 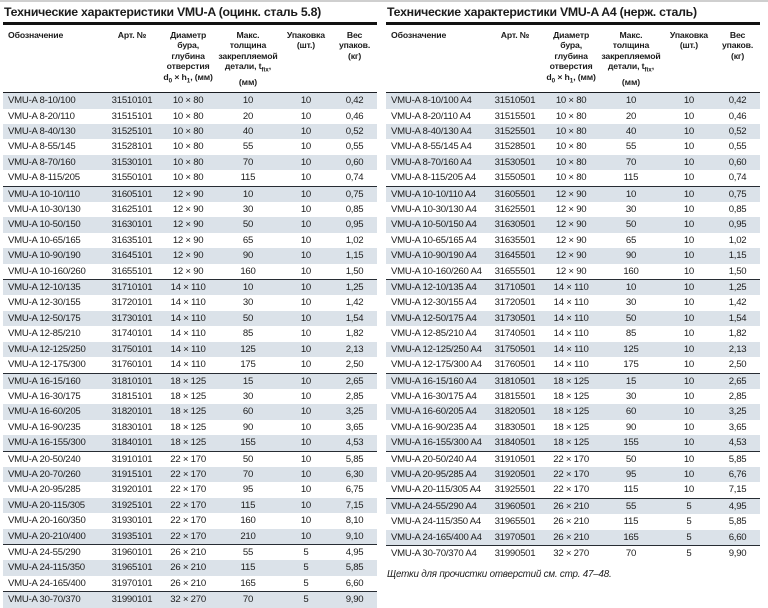 I want to click on table-row: VMU-A 8-20/110 31515101 10 × 80 20 10 0,46, so click(x=190, y=116).